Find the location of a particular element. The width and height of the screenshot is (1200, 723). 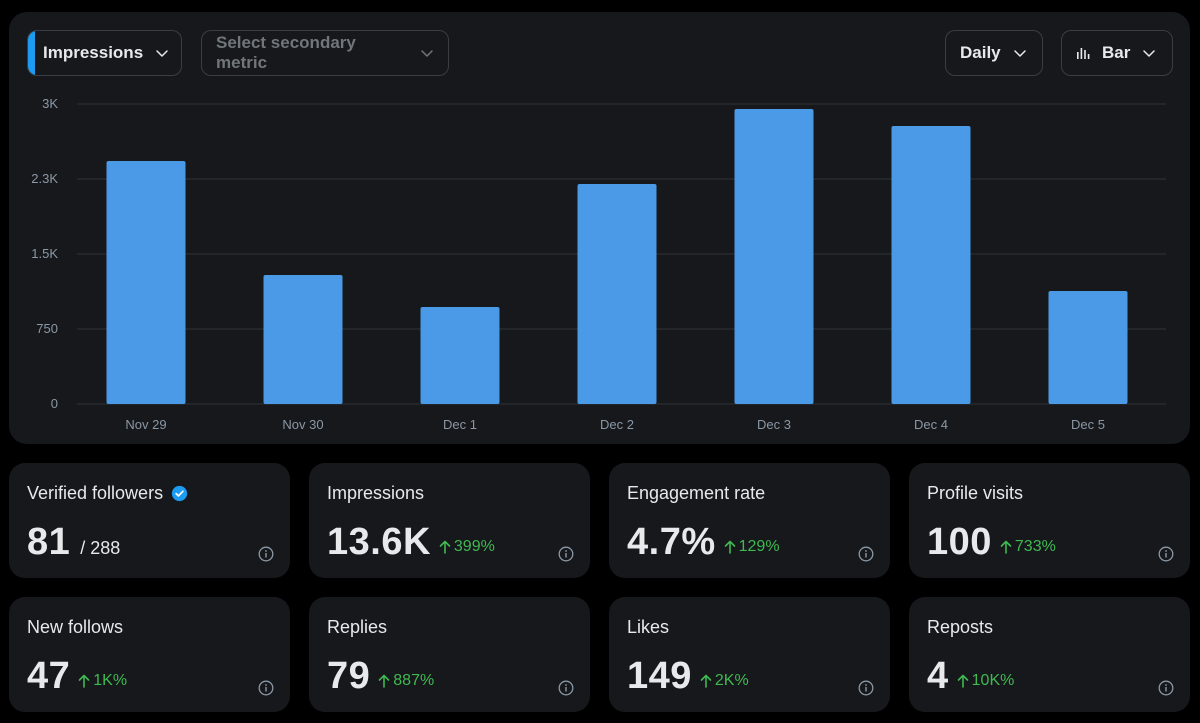

card-value-row: 4 10K% is located at coordinates (970, 676).